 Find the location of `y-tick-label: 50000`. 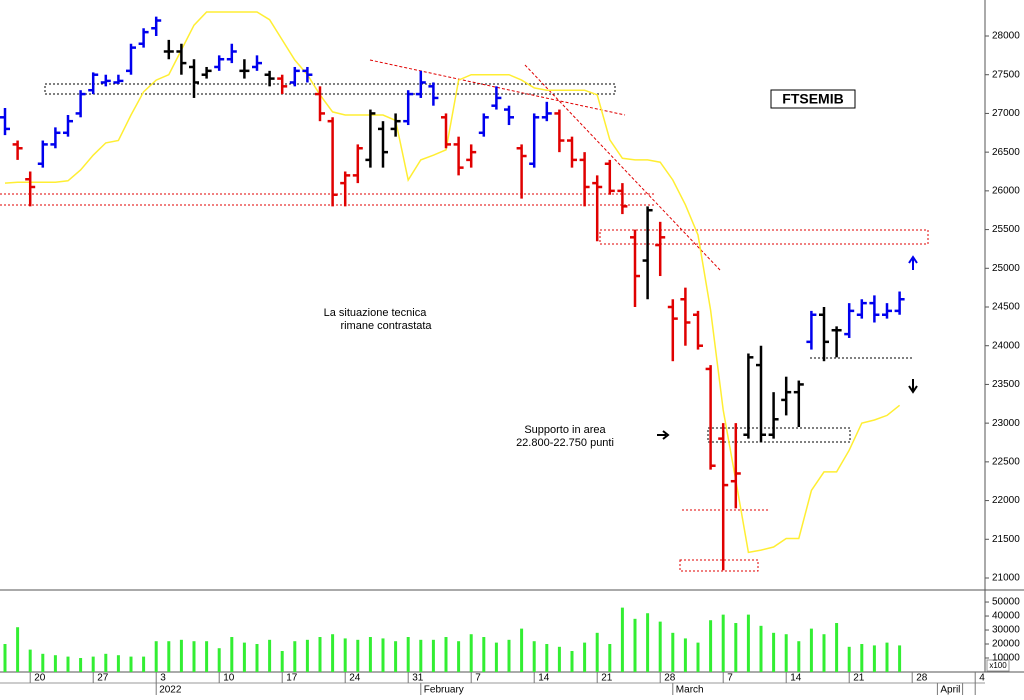

y-tick-label: 50000 is located at coordinates (1006, 602).